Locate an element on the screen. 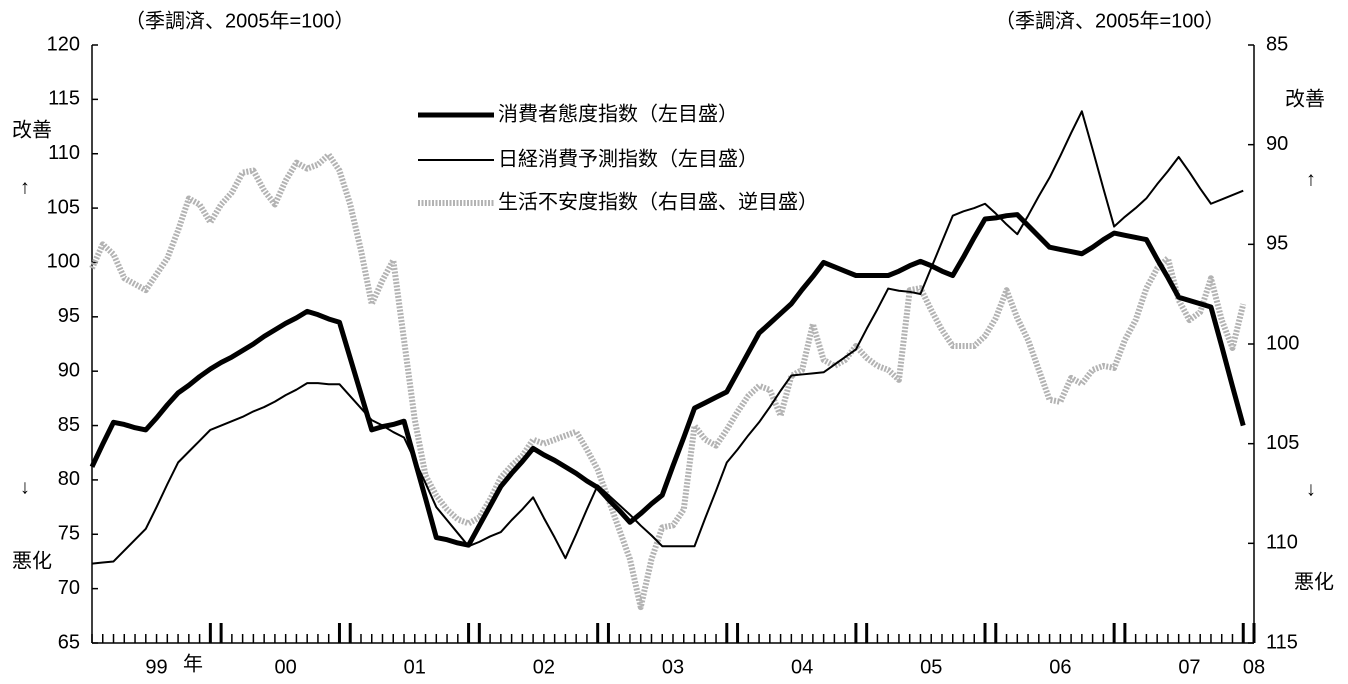  y2-tick-label: 100 is located at coordinates (1282, 343).